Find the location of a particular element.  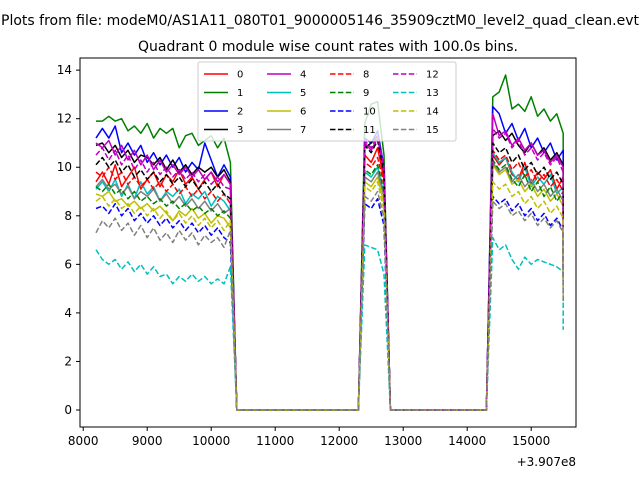

x-tick-label: 10000 is located at coordinates (211, 441).